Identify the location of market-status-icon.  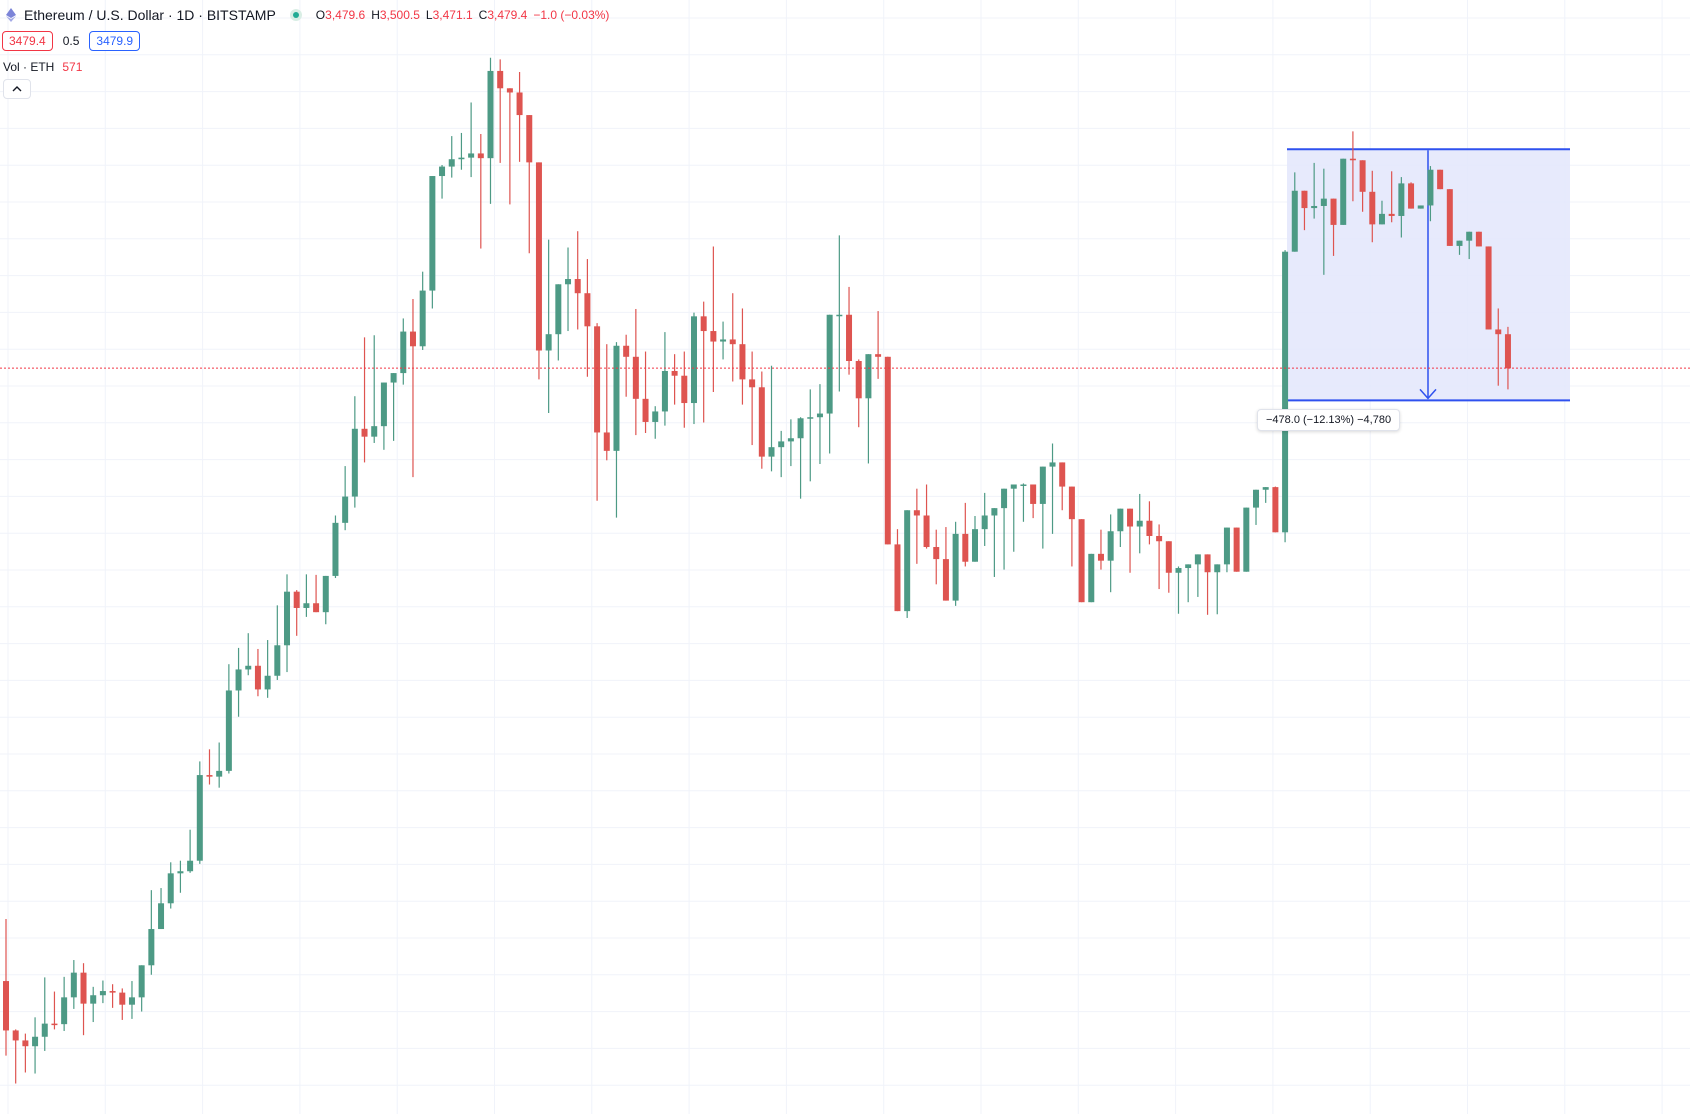
(295, 15).